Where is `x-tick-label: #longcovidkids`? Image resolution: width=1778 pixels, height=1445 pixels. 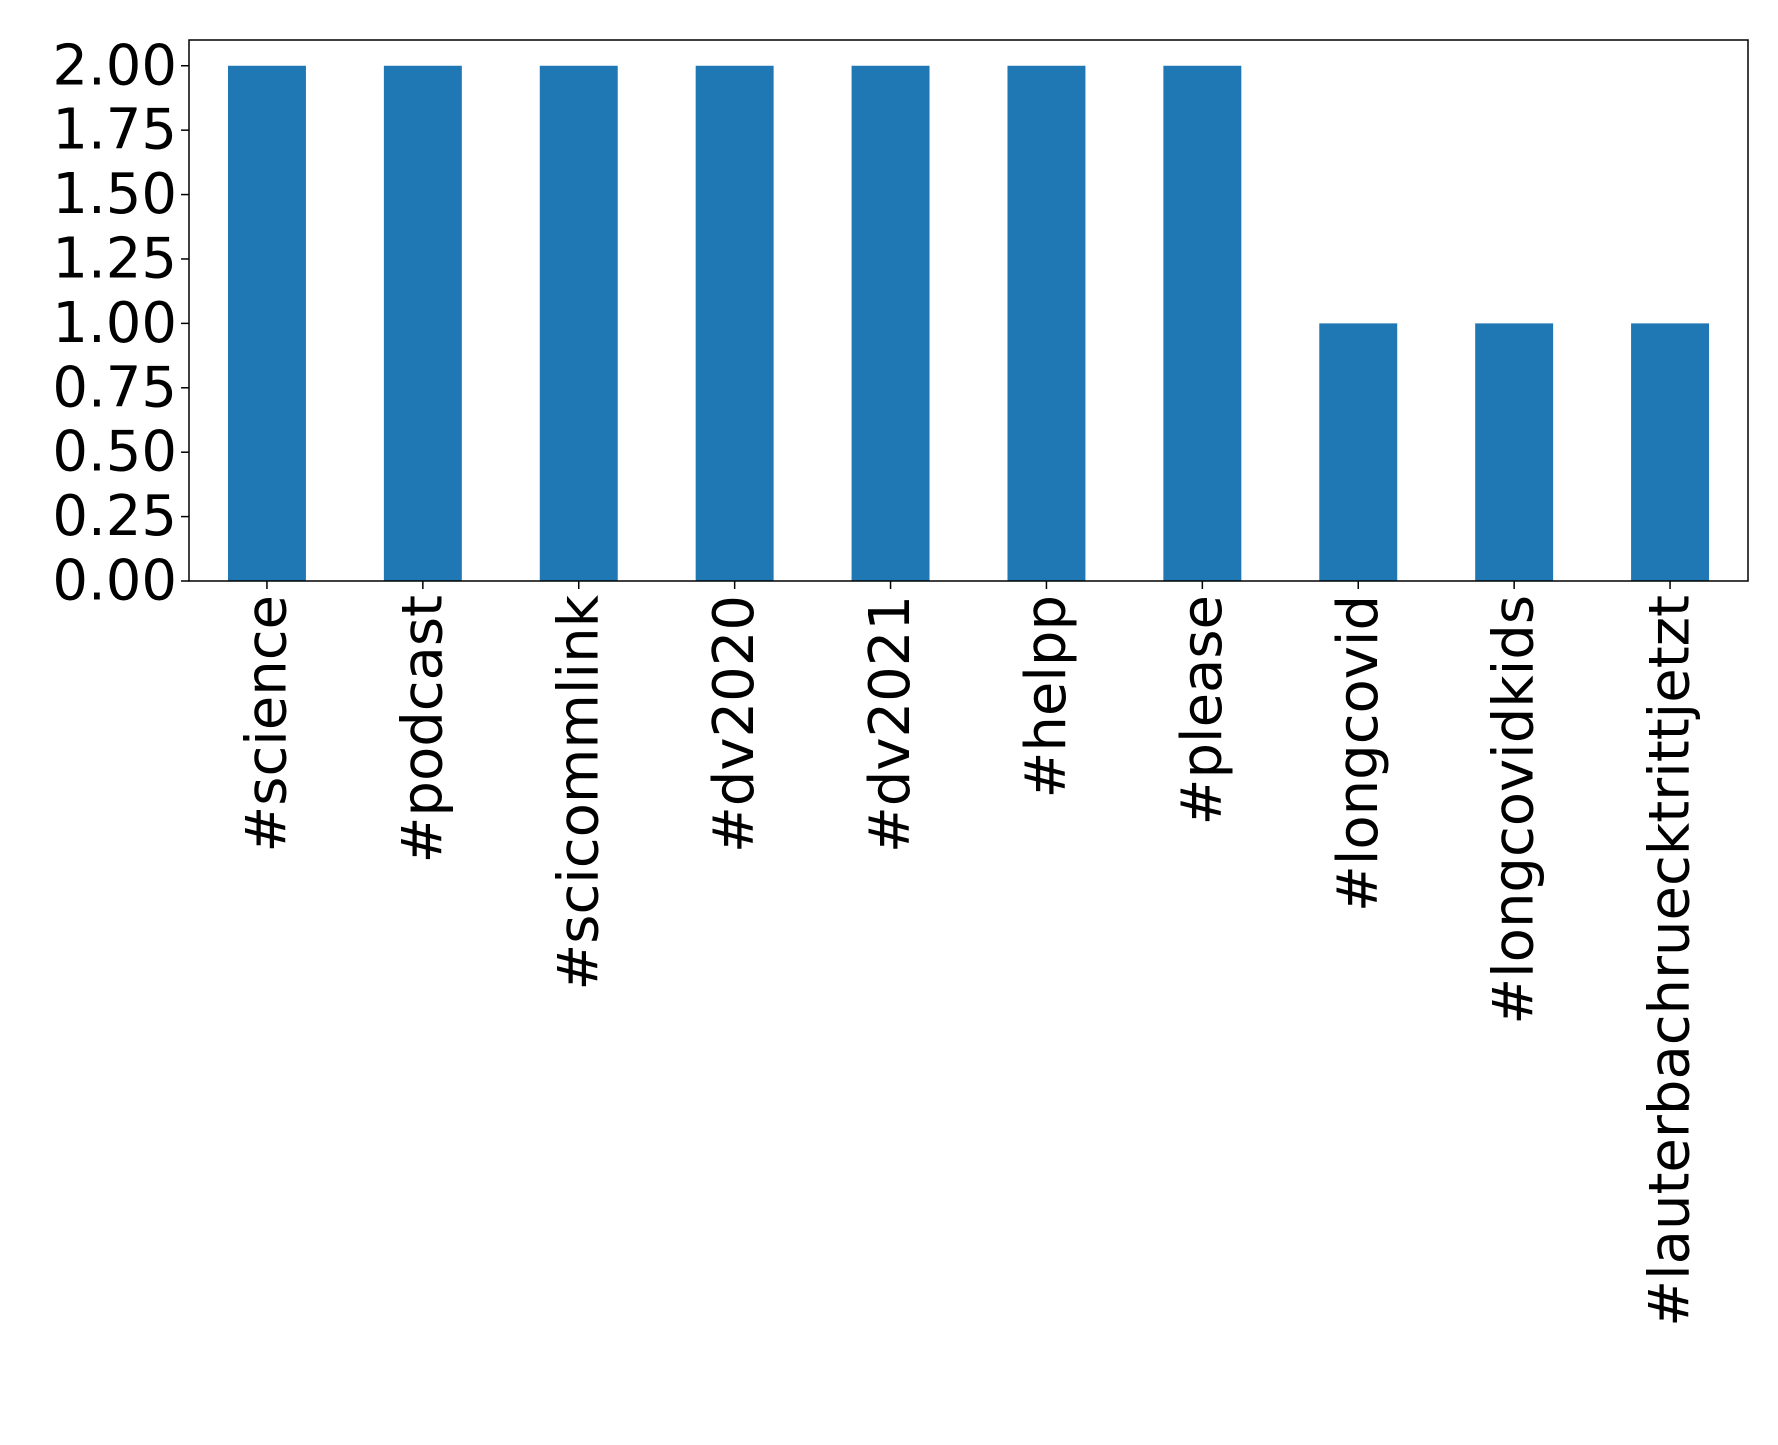 x-tick-label: #longcovidkids is located at coordinates (1514, 810).